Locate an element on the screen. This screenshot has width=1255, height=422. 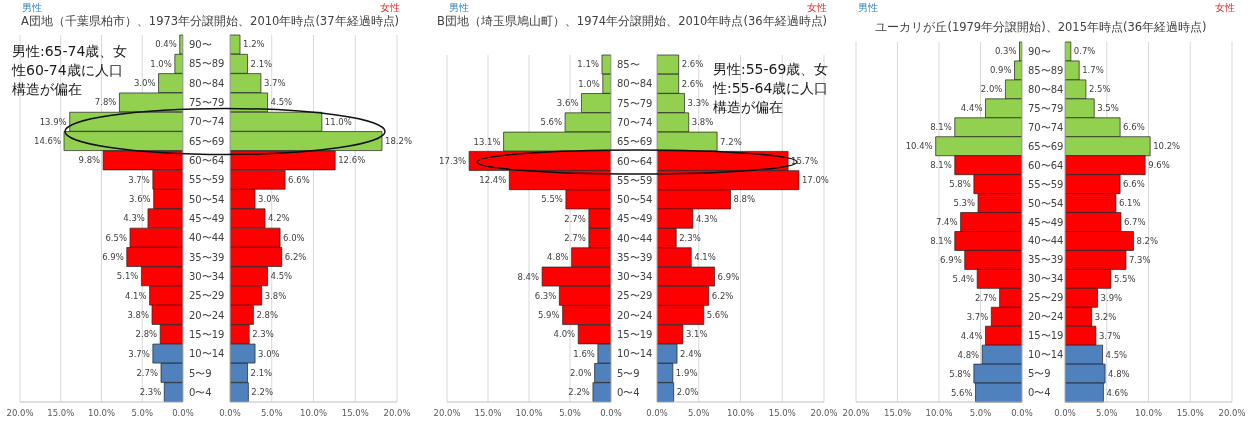
data-label: 4.1% is located at coordinates (705, 257).